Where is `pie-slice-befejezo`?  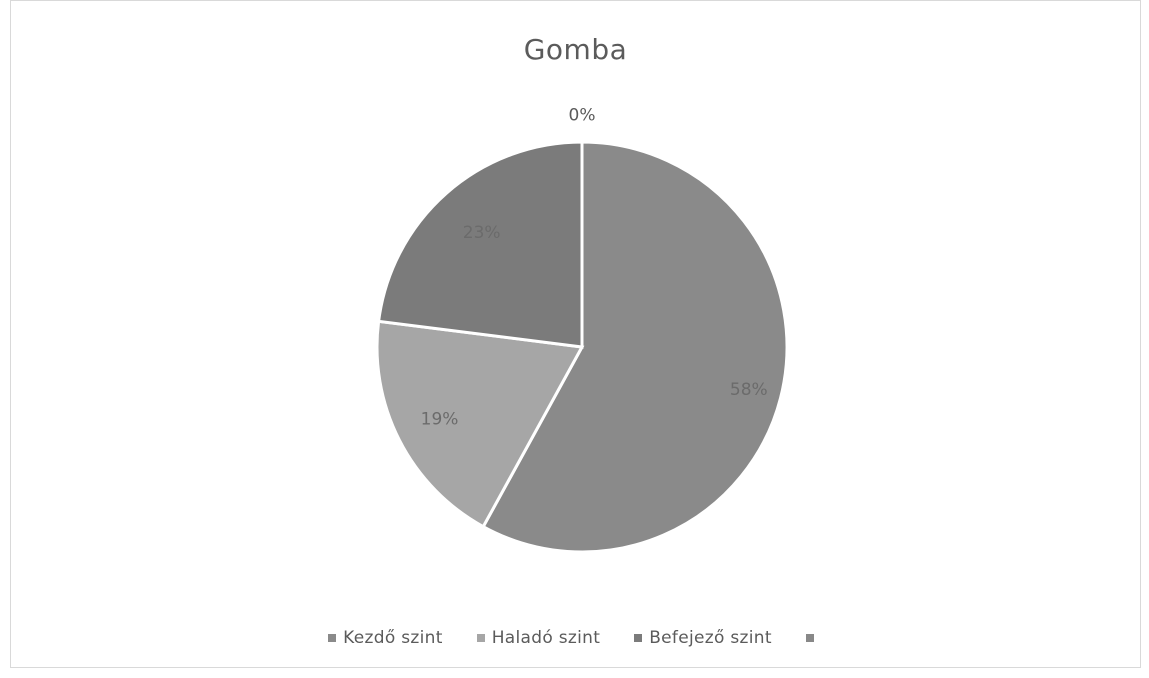 pie-slice-befejezo is located at coordinates (480, 244).